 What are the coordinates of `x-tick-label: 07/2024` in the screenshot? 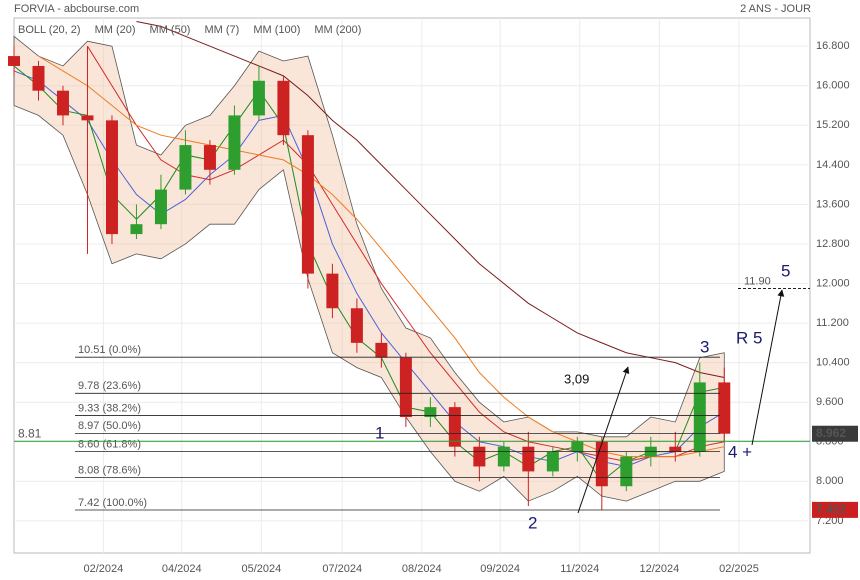 It's located at (342, 569).